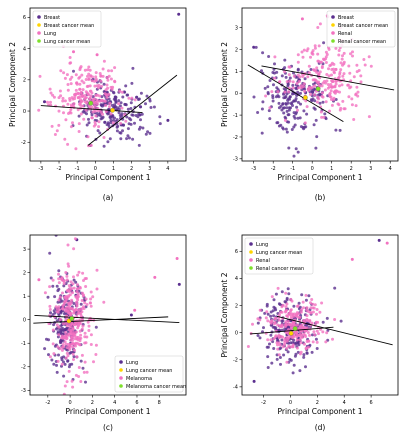 This screenshot has height=440, width=408. I want to click on axes-frame, so click(108, 84).